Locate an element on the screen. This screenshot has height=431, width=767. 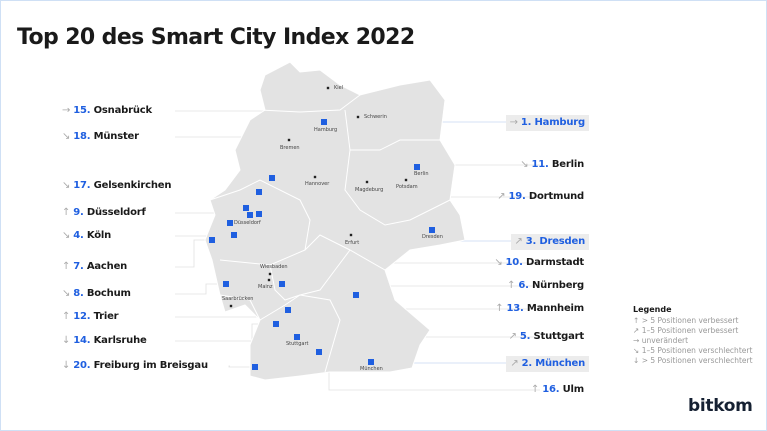
map-city-label: Wiesbaden is located at coordinates (274, 267).